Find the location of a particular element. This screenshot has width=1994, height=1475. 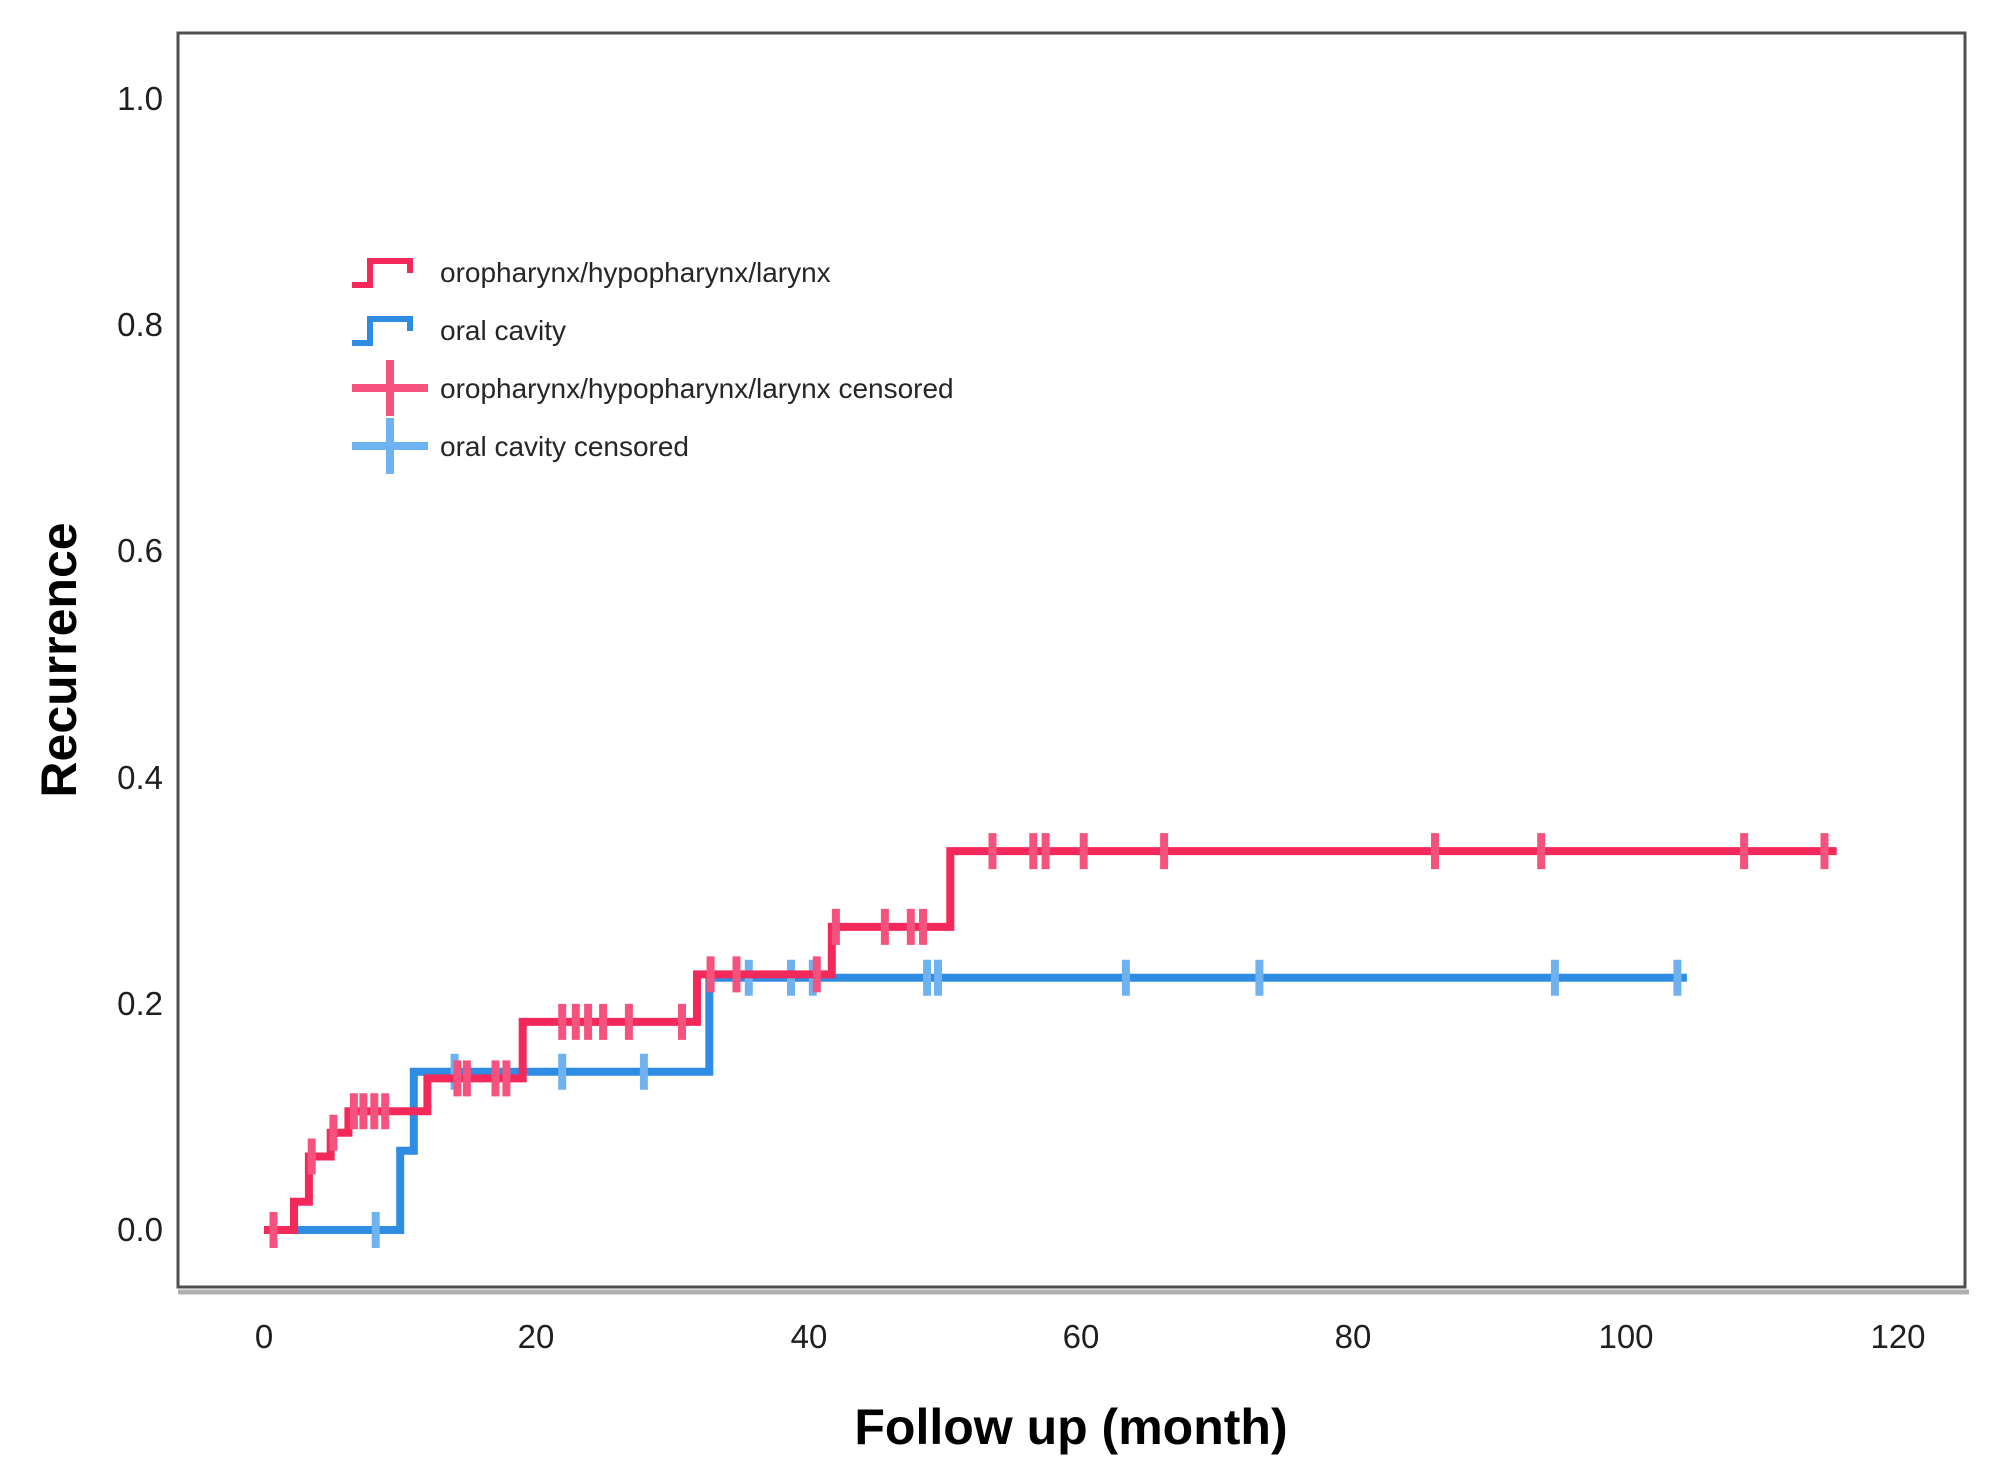

x-tick-labels: 0 20 40 60 80 100 120 is located at coordinates (1090, 1336).